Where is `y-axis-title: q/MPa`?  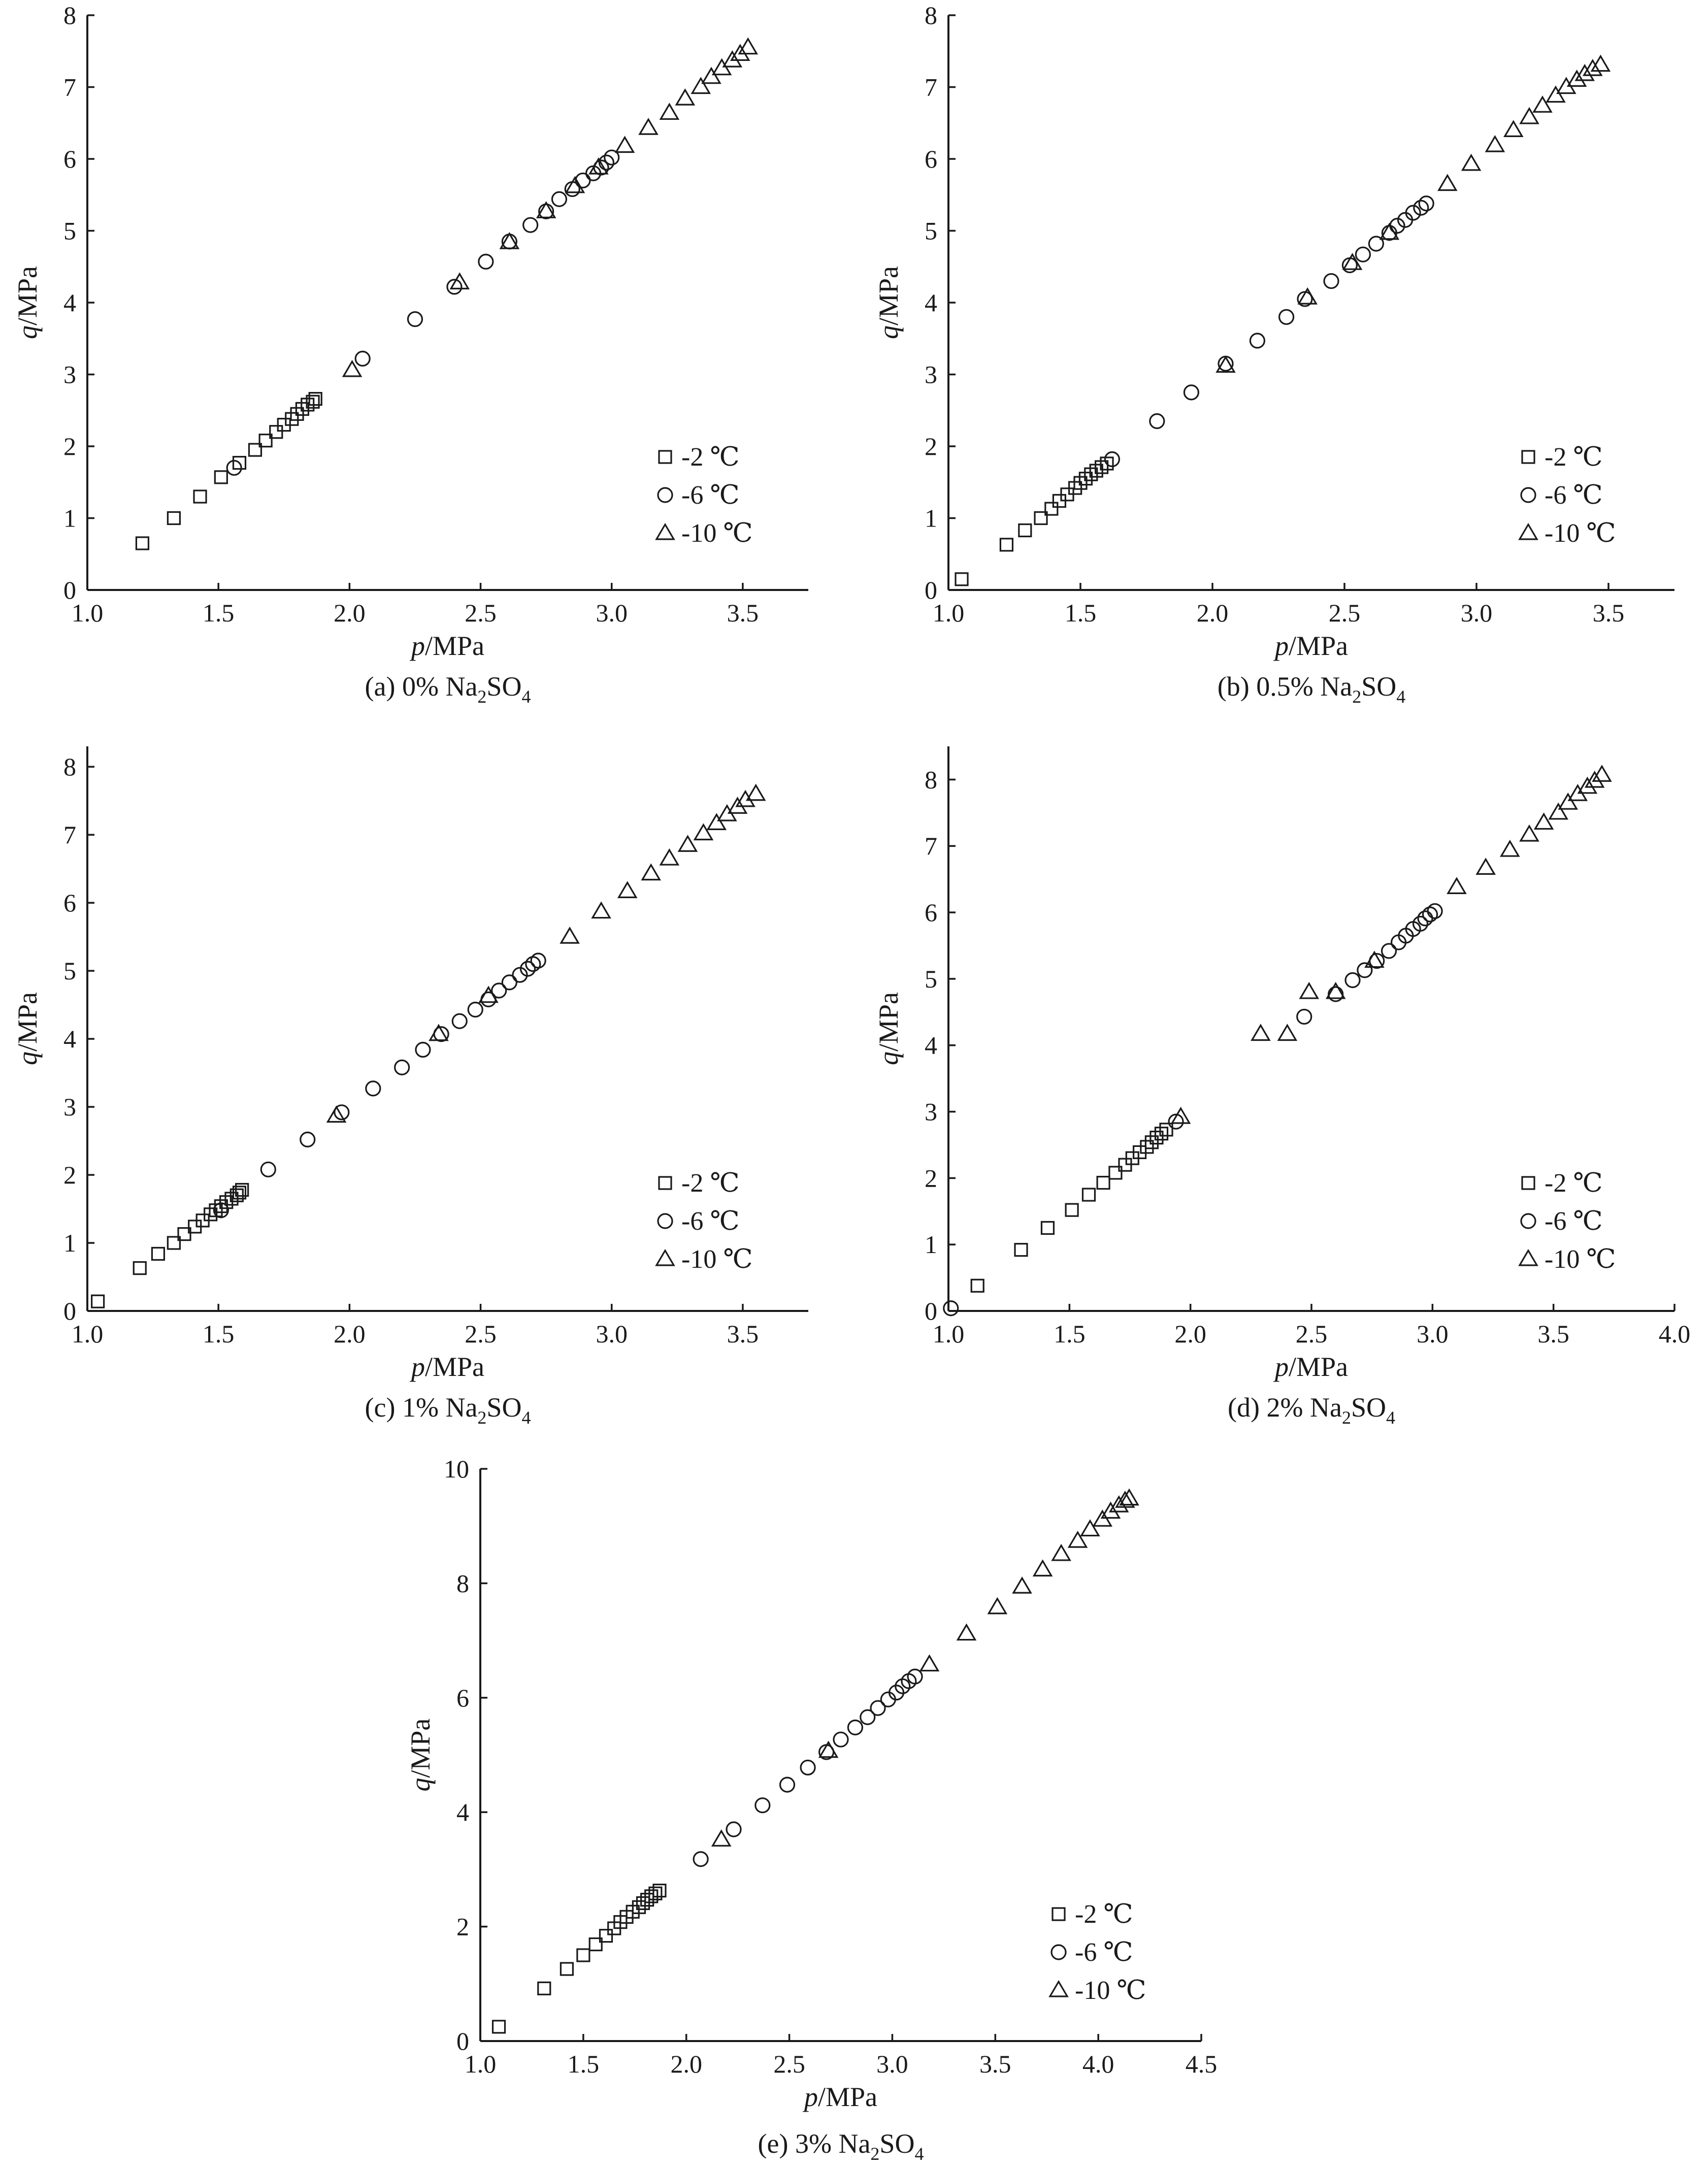
y-axis-title: q/MPa is located at coordinates (27, 1028).